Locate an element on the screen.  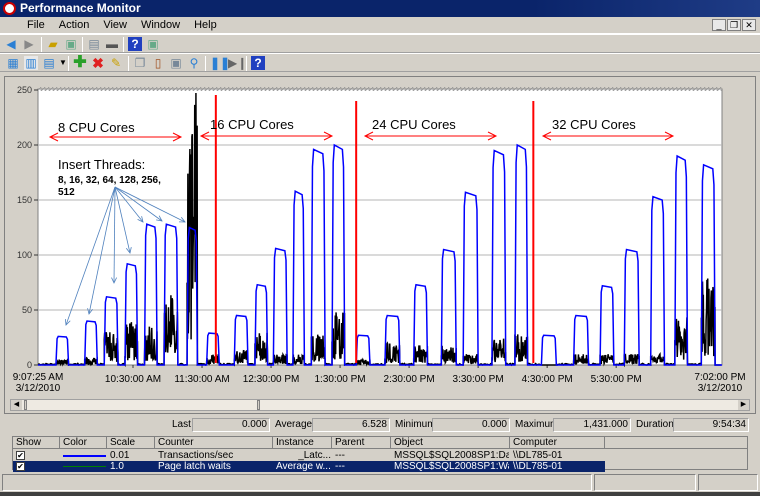
insert-threads-line2: 512 is located at coordinates (66, 192).